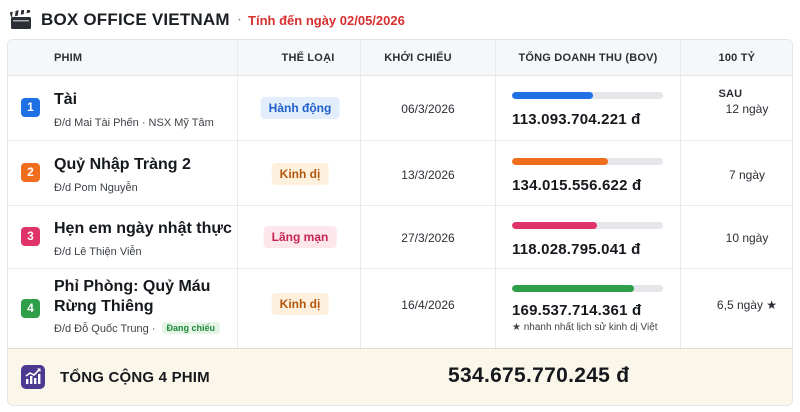 The image size is (800, 412). I want to click on record-note: ★ nhanh nhất lịch sử kinh dị Việt, so click(585, 327).